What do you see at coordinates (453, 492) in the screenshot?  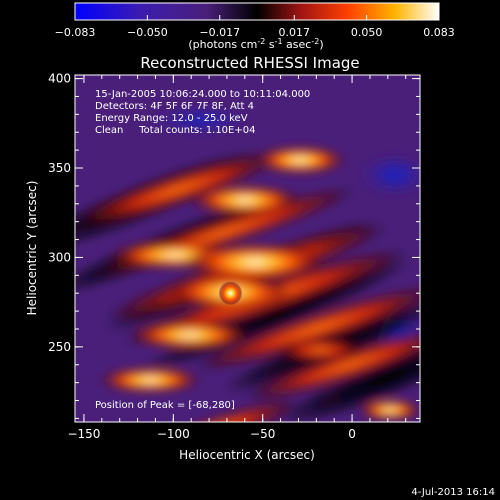 I see `footer-date: 4-Jul-2013 16:14` at bounding box center [453, 492].